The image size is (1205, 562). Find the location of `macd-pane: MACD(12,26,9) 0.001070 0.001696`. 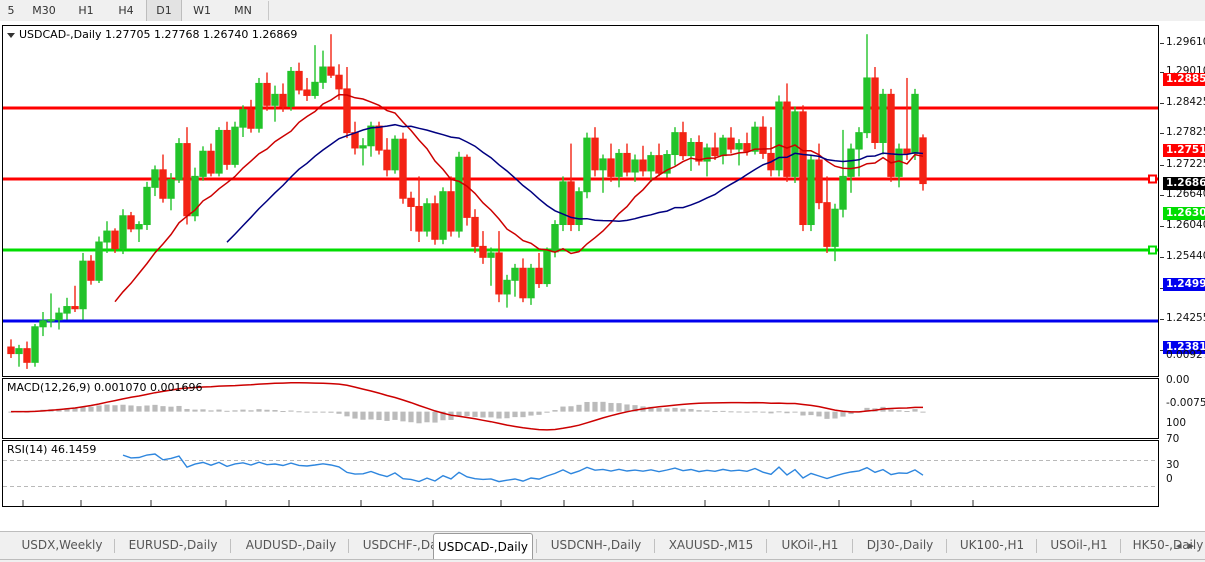

macd-pane: MACD(12,26,9) 0.001070 0.001696 is located at coordinates (580, 408).